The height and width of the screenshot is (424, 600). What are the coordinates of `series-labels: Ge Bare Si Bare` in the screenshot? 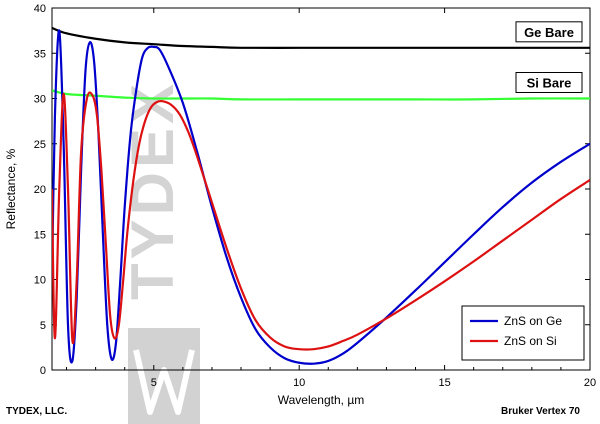 It's located at (549, 57).